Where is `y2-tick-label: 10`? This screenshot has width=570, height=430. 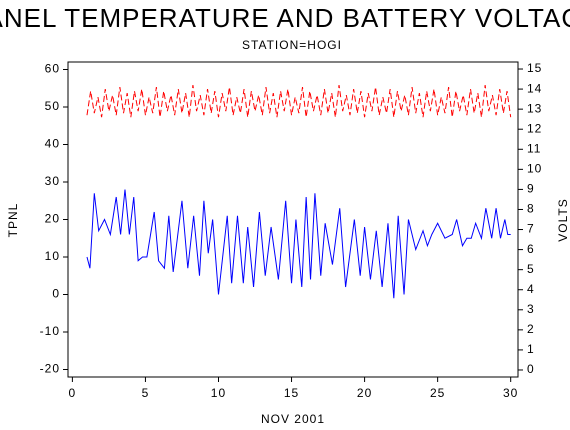
y2-tick-label: 10 is located at coordinates (534, 169).